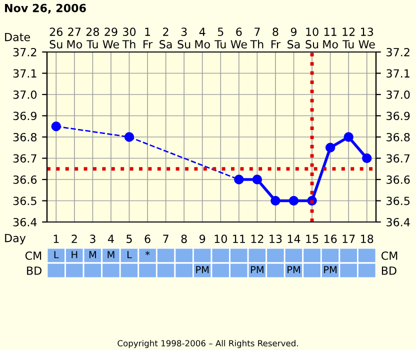 This screenshot has height=350, width=416. I want to click on x-tick-label: 18, so click(367, 239).